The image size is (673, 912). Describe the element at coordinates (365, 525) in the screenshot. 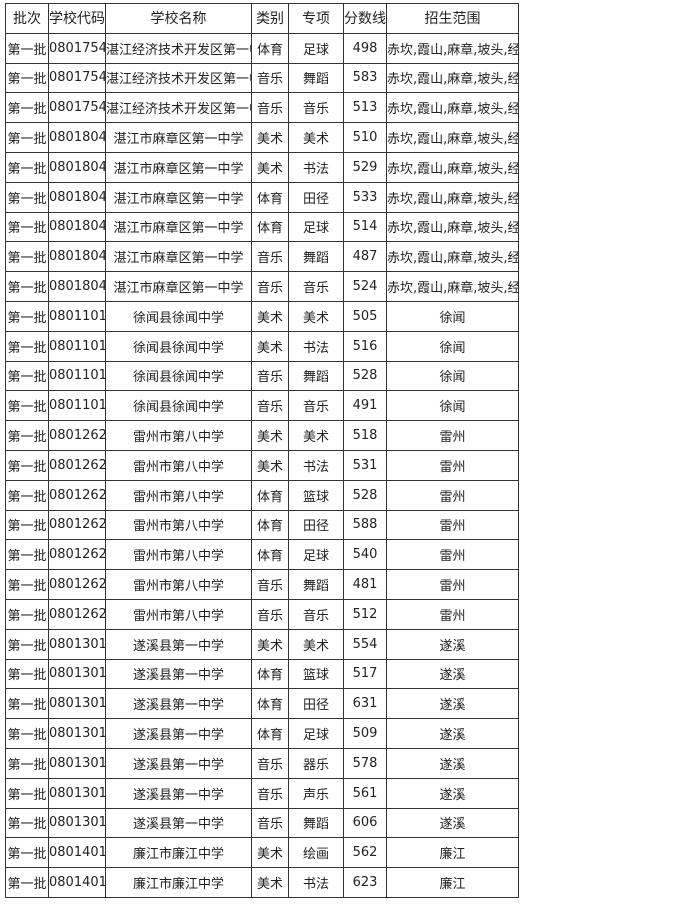

I see `score-cell: 588` at that location.